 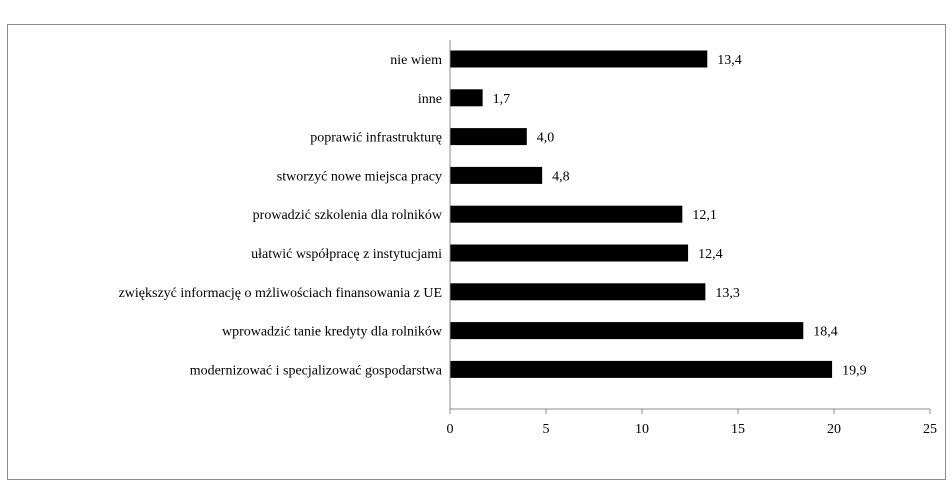 What do you see at coordinates (704, 215) in the screenshot?
I see `value-label: 12,1` at bounding box center [704, 215].